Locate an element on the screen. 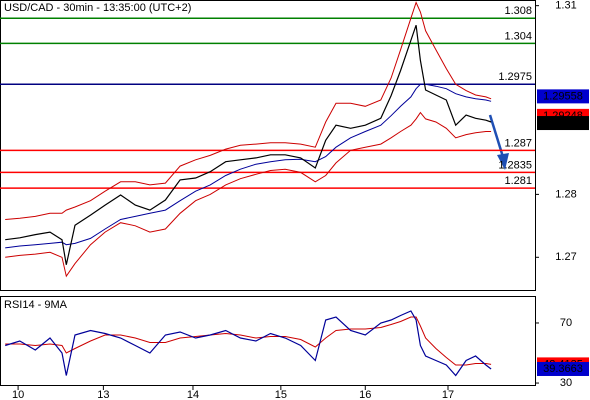 This screenshot has height=400, width=590. overlay-line is located at coordinates (248, 341).